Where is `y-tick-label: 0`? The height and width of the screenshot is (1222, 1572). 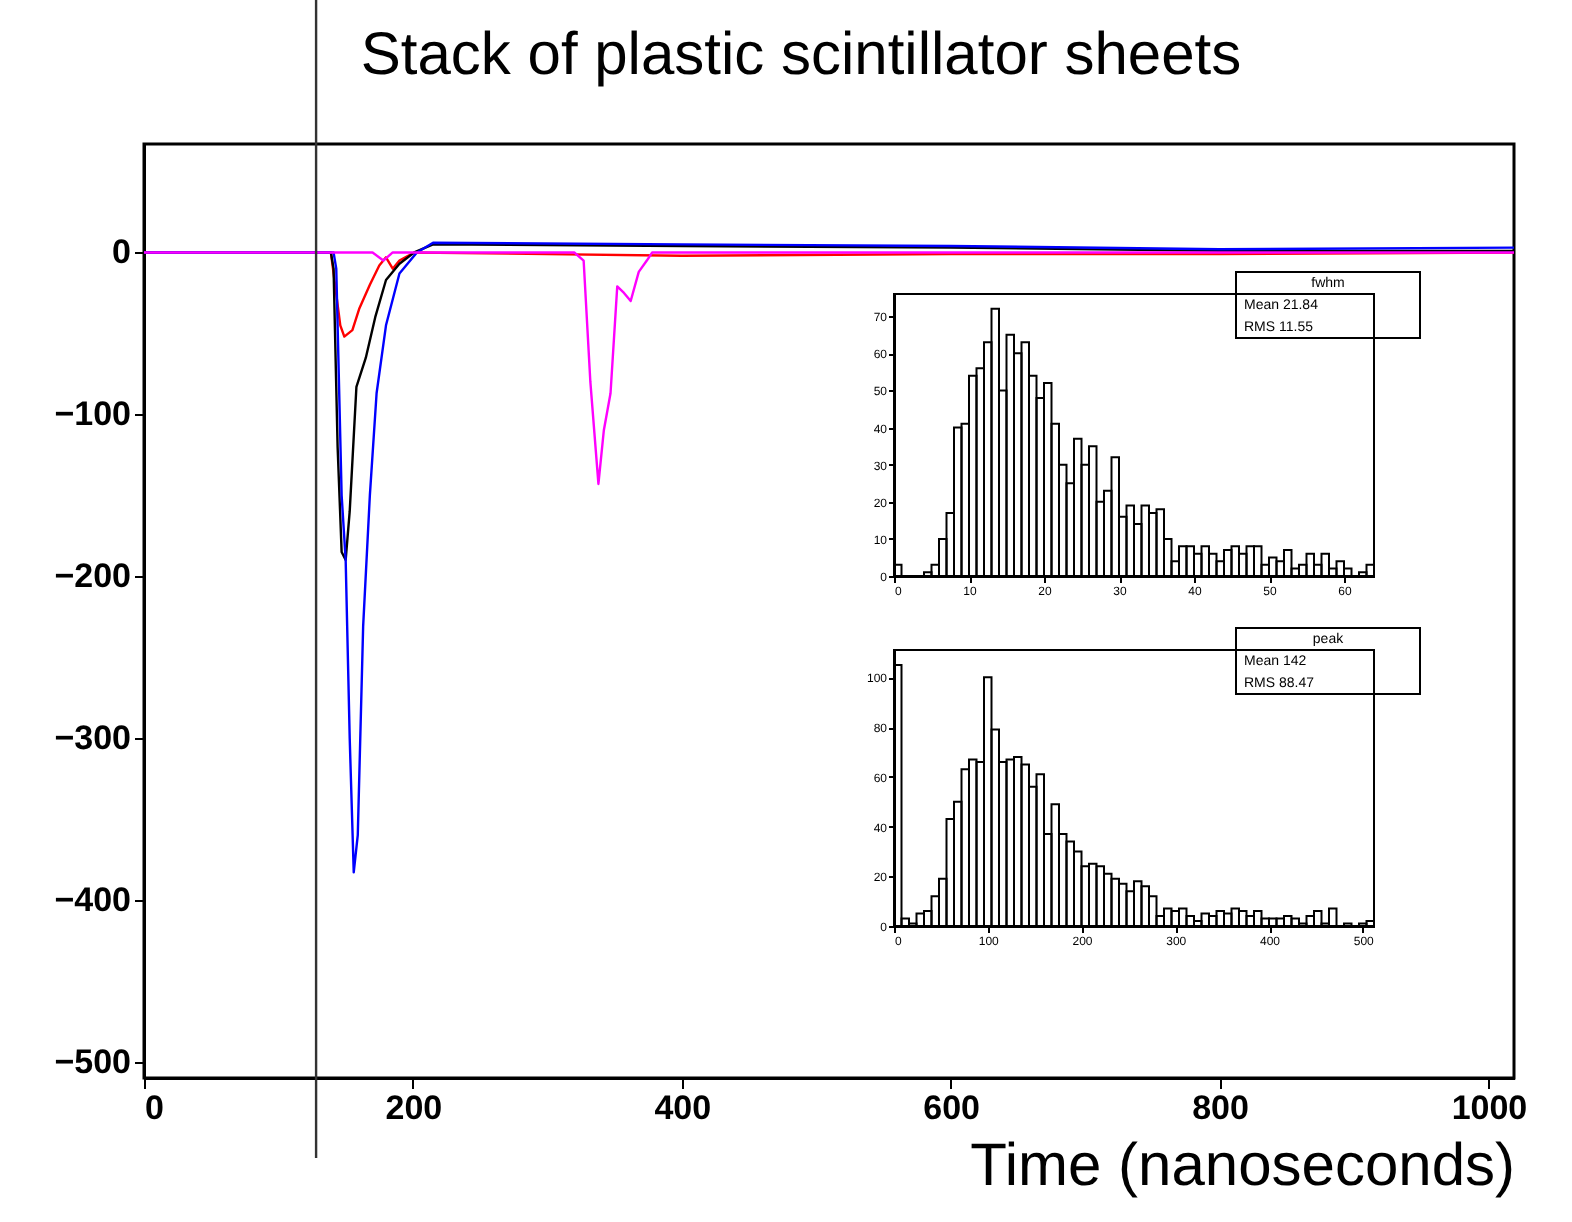
y-tick-label: 0 is located at coordinates (121, 252).